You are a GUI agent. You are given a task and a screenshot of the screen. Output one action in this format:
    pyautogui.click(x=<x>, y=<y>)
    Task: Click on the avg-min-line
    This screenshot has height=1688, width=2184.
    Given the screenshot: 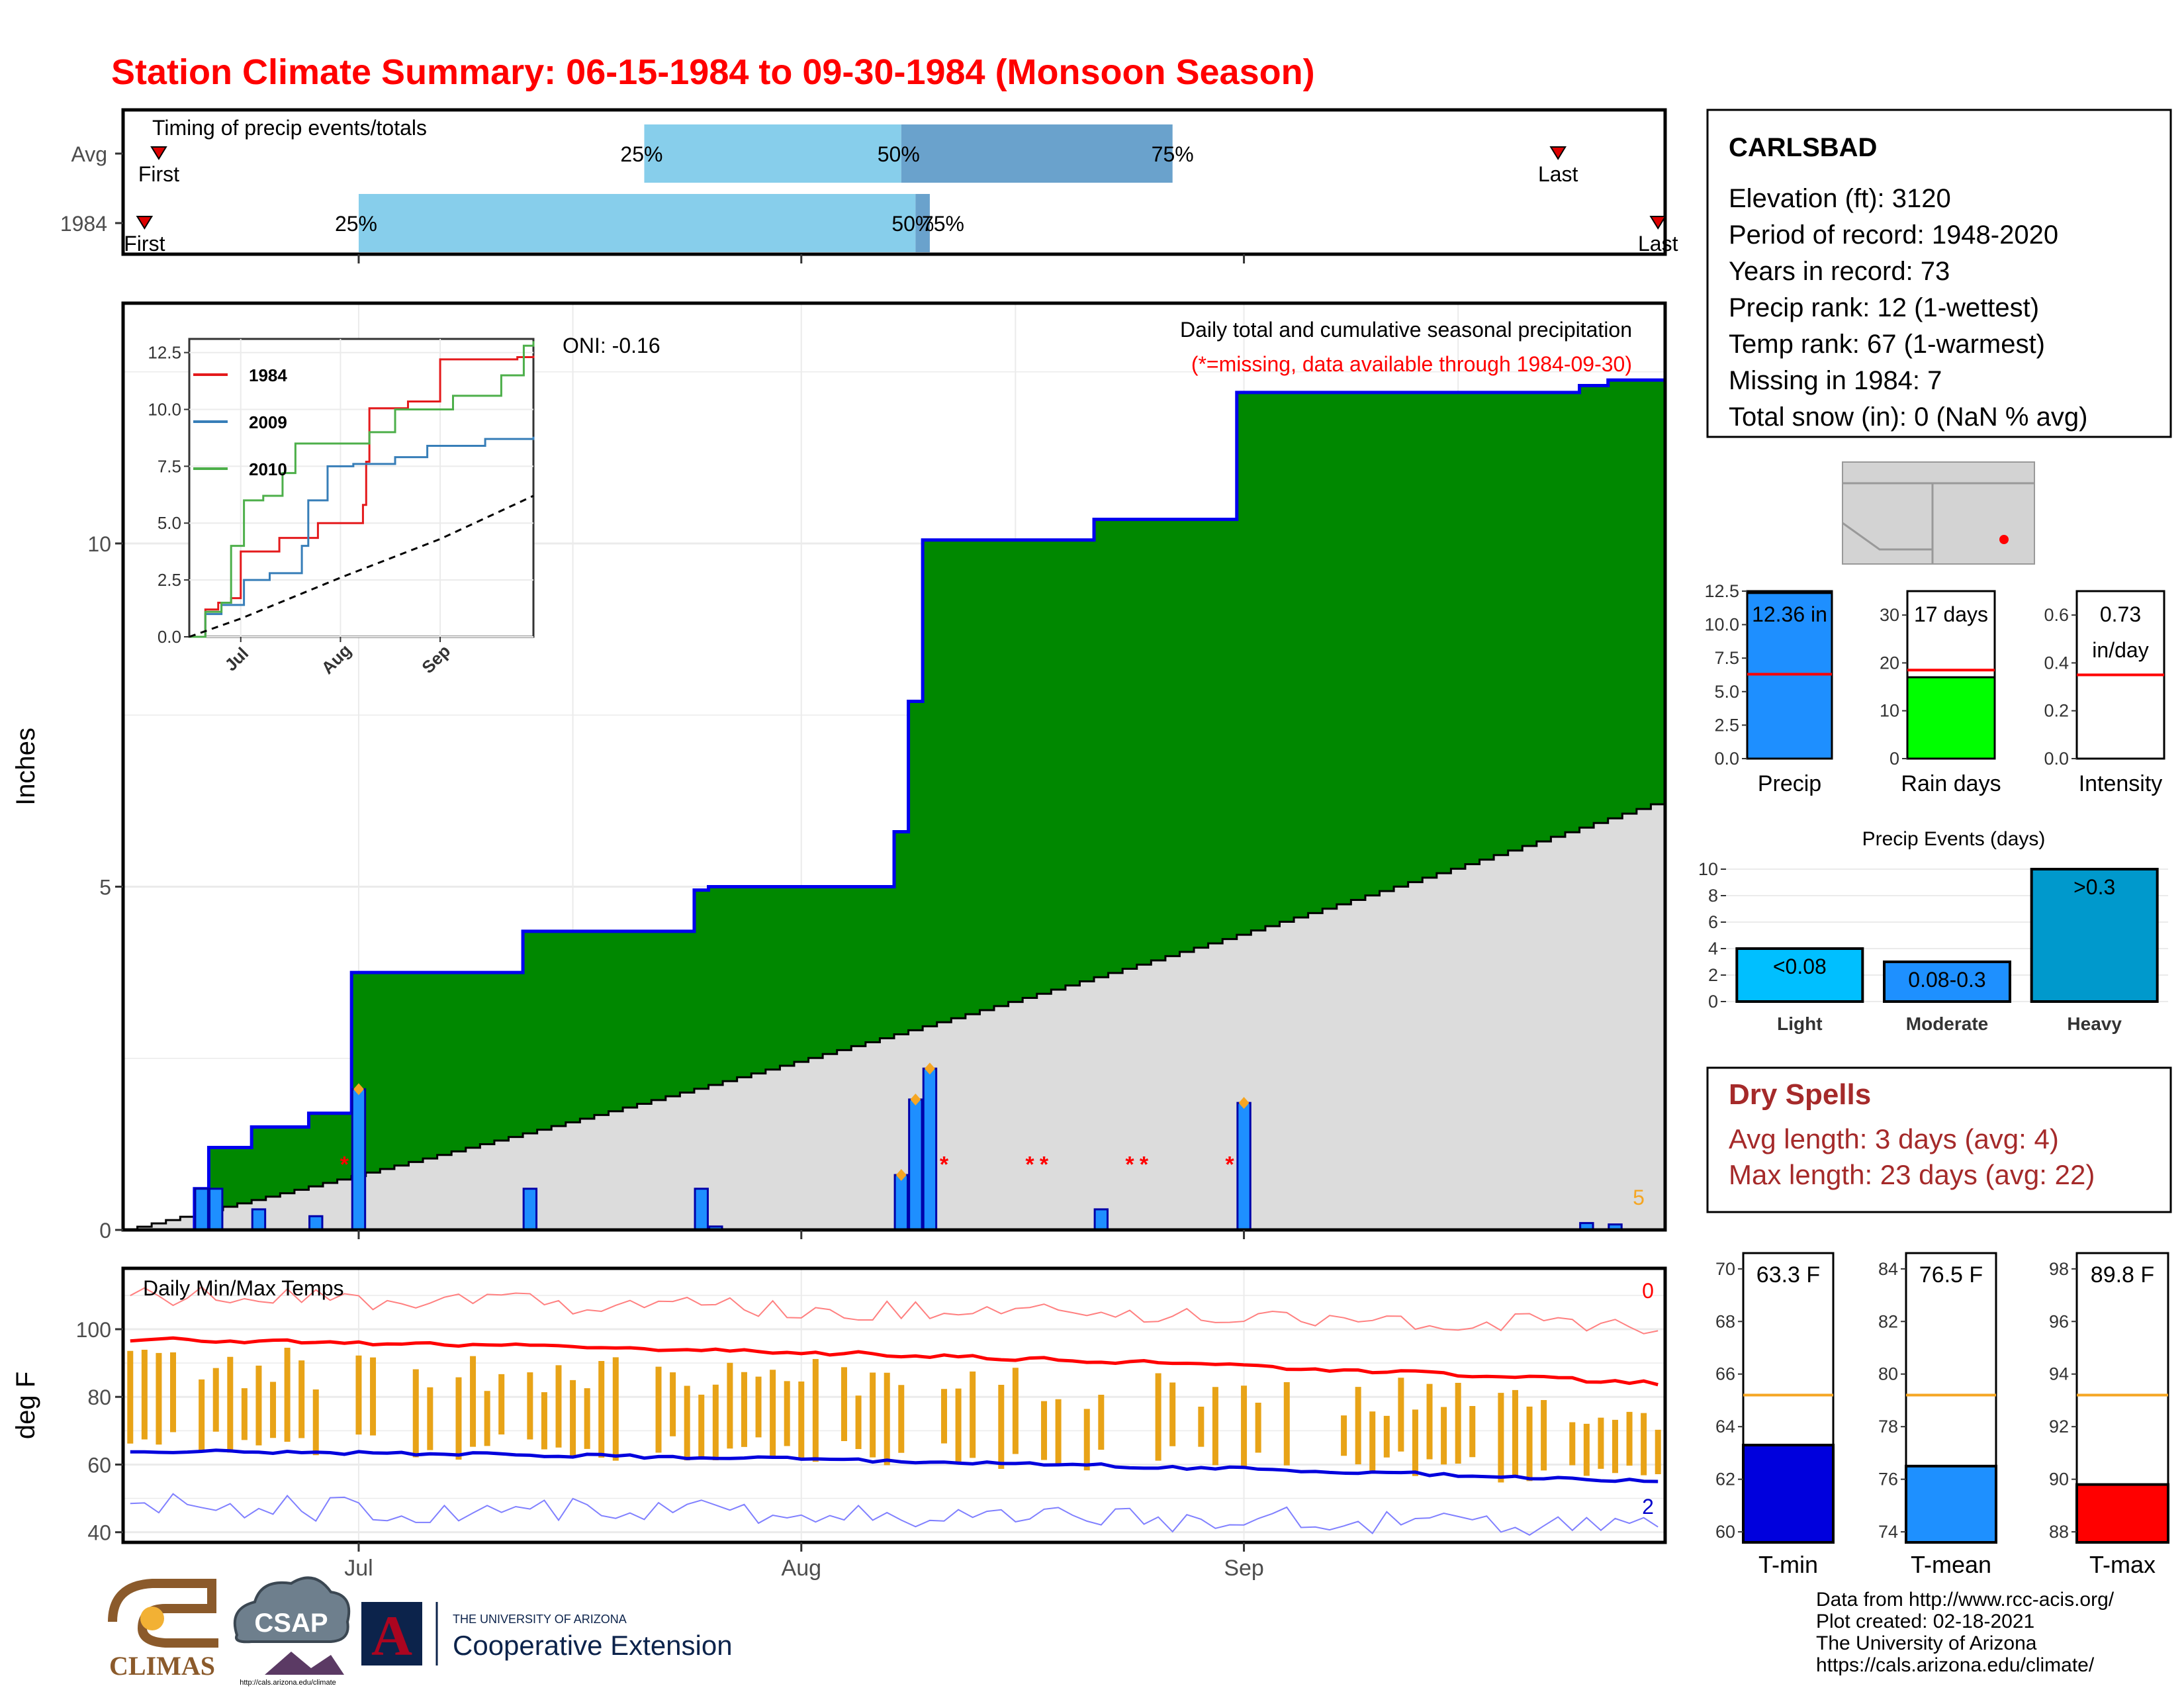 What is the action you would take?
    pyautogui.click(x=894, y=1465)
    